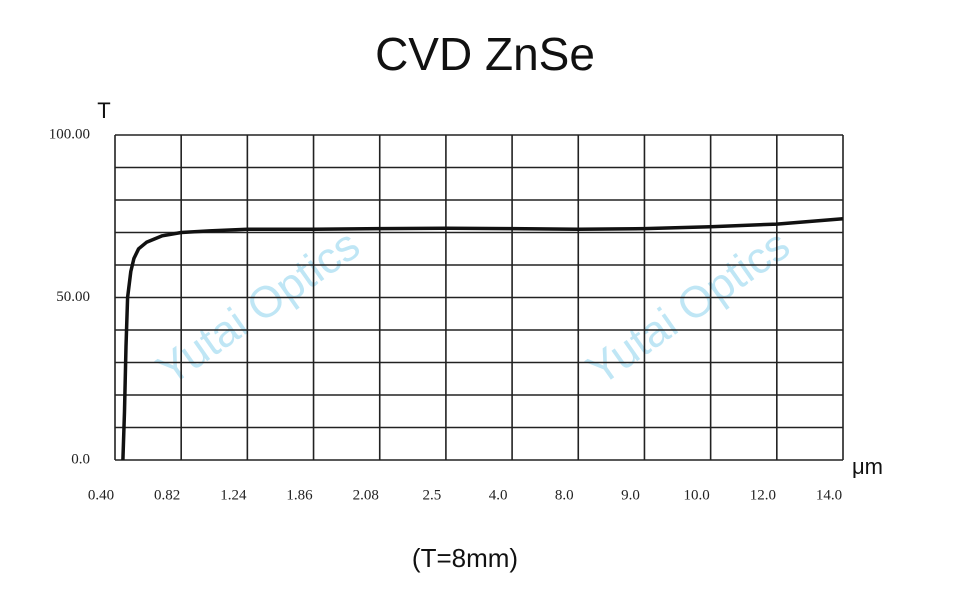 Image resolution: width=970 pixels, height=600 pixels. What do you see at coordinates (498, 495) in the screenshot?
I see `x-tick-label: 4.0` at bounding box center [498, 495].